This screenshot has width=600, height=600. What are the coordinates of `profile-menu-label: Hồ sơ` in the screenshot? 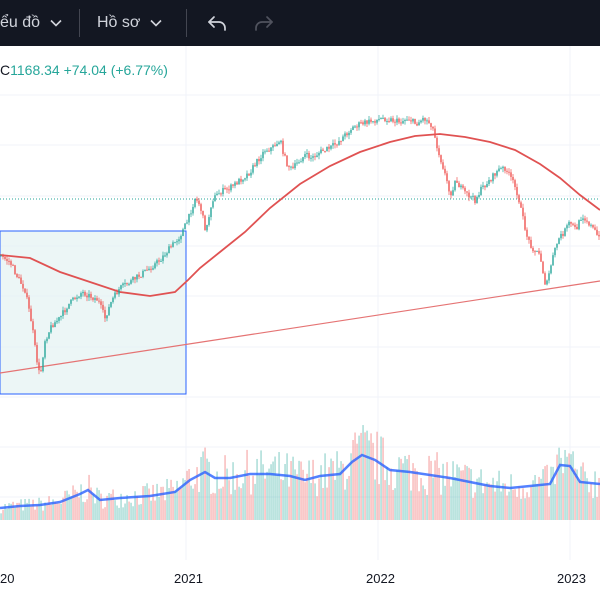 It's located at (119, 22).